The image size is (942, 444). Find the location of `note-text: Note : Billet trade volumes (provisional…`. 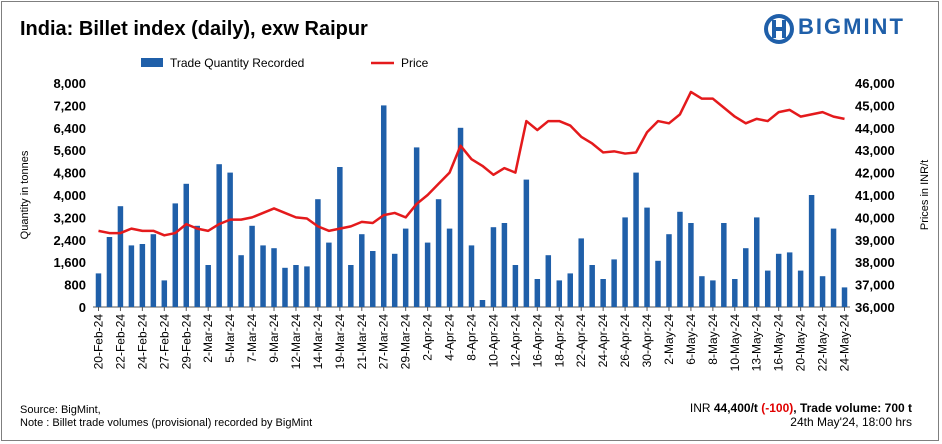

note-text: Note : Billet trade volumes (provisional… is located at coordinates (166, 423).